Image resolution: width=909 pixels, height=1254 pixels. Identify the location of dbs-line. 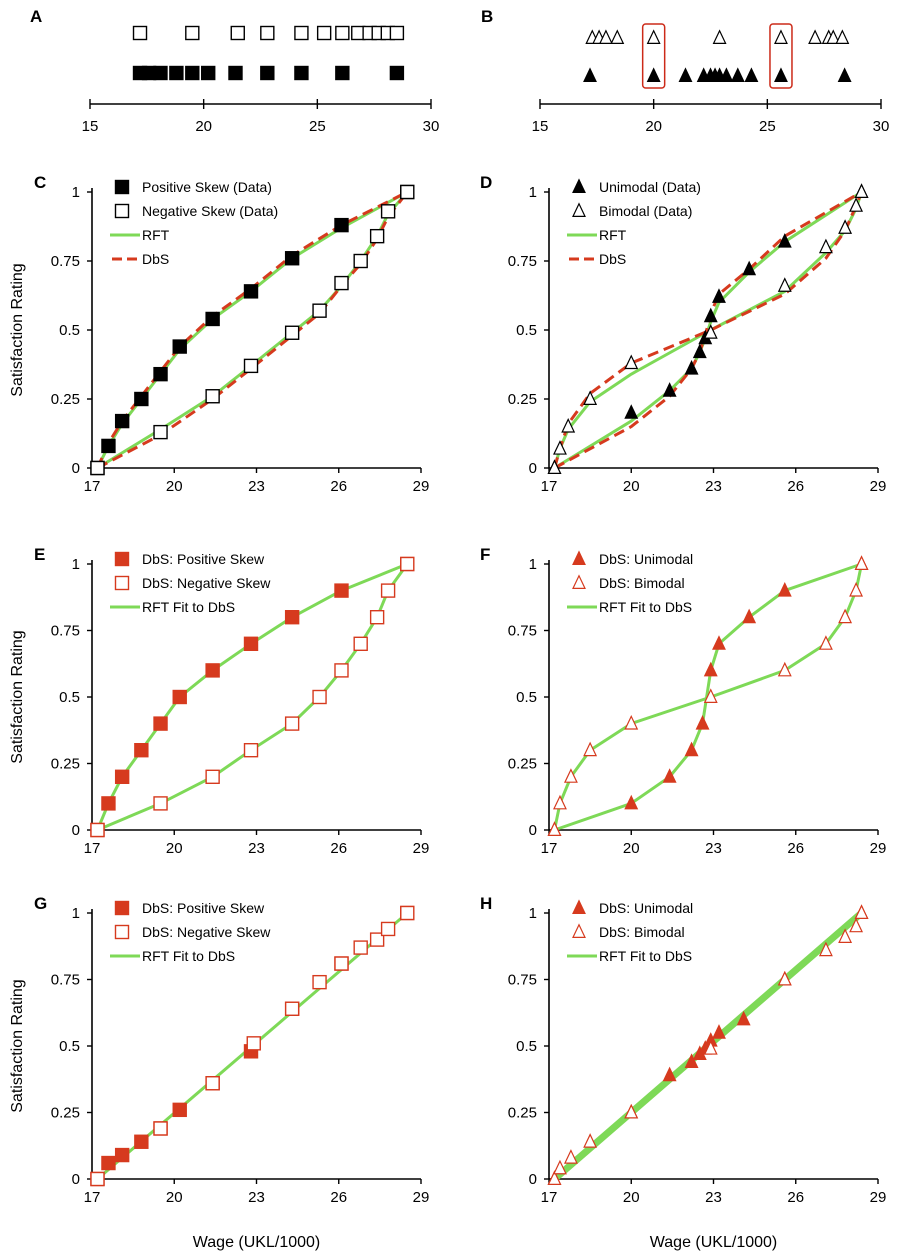
(252, 329).